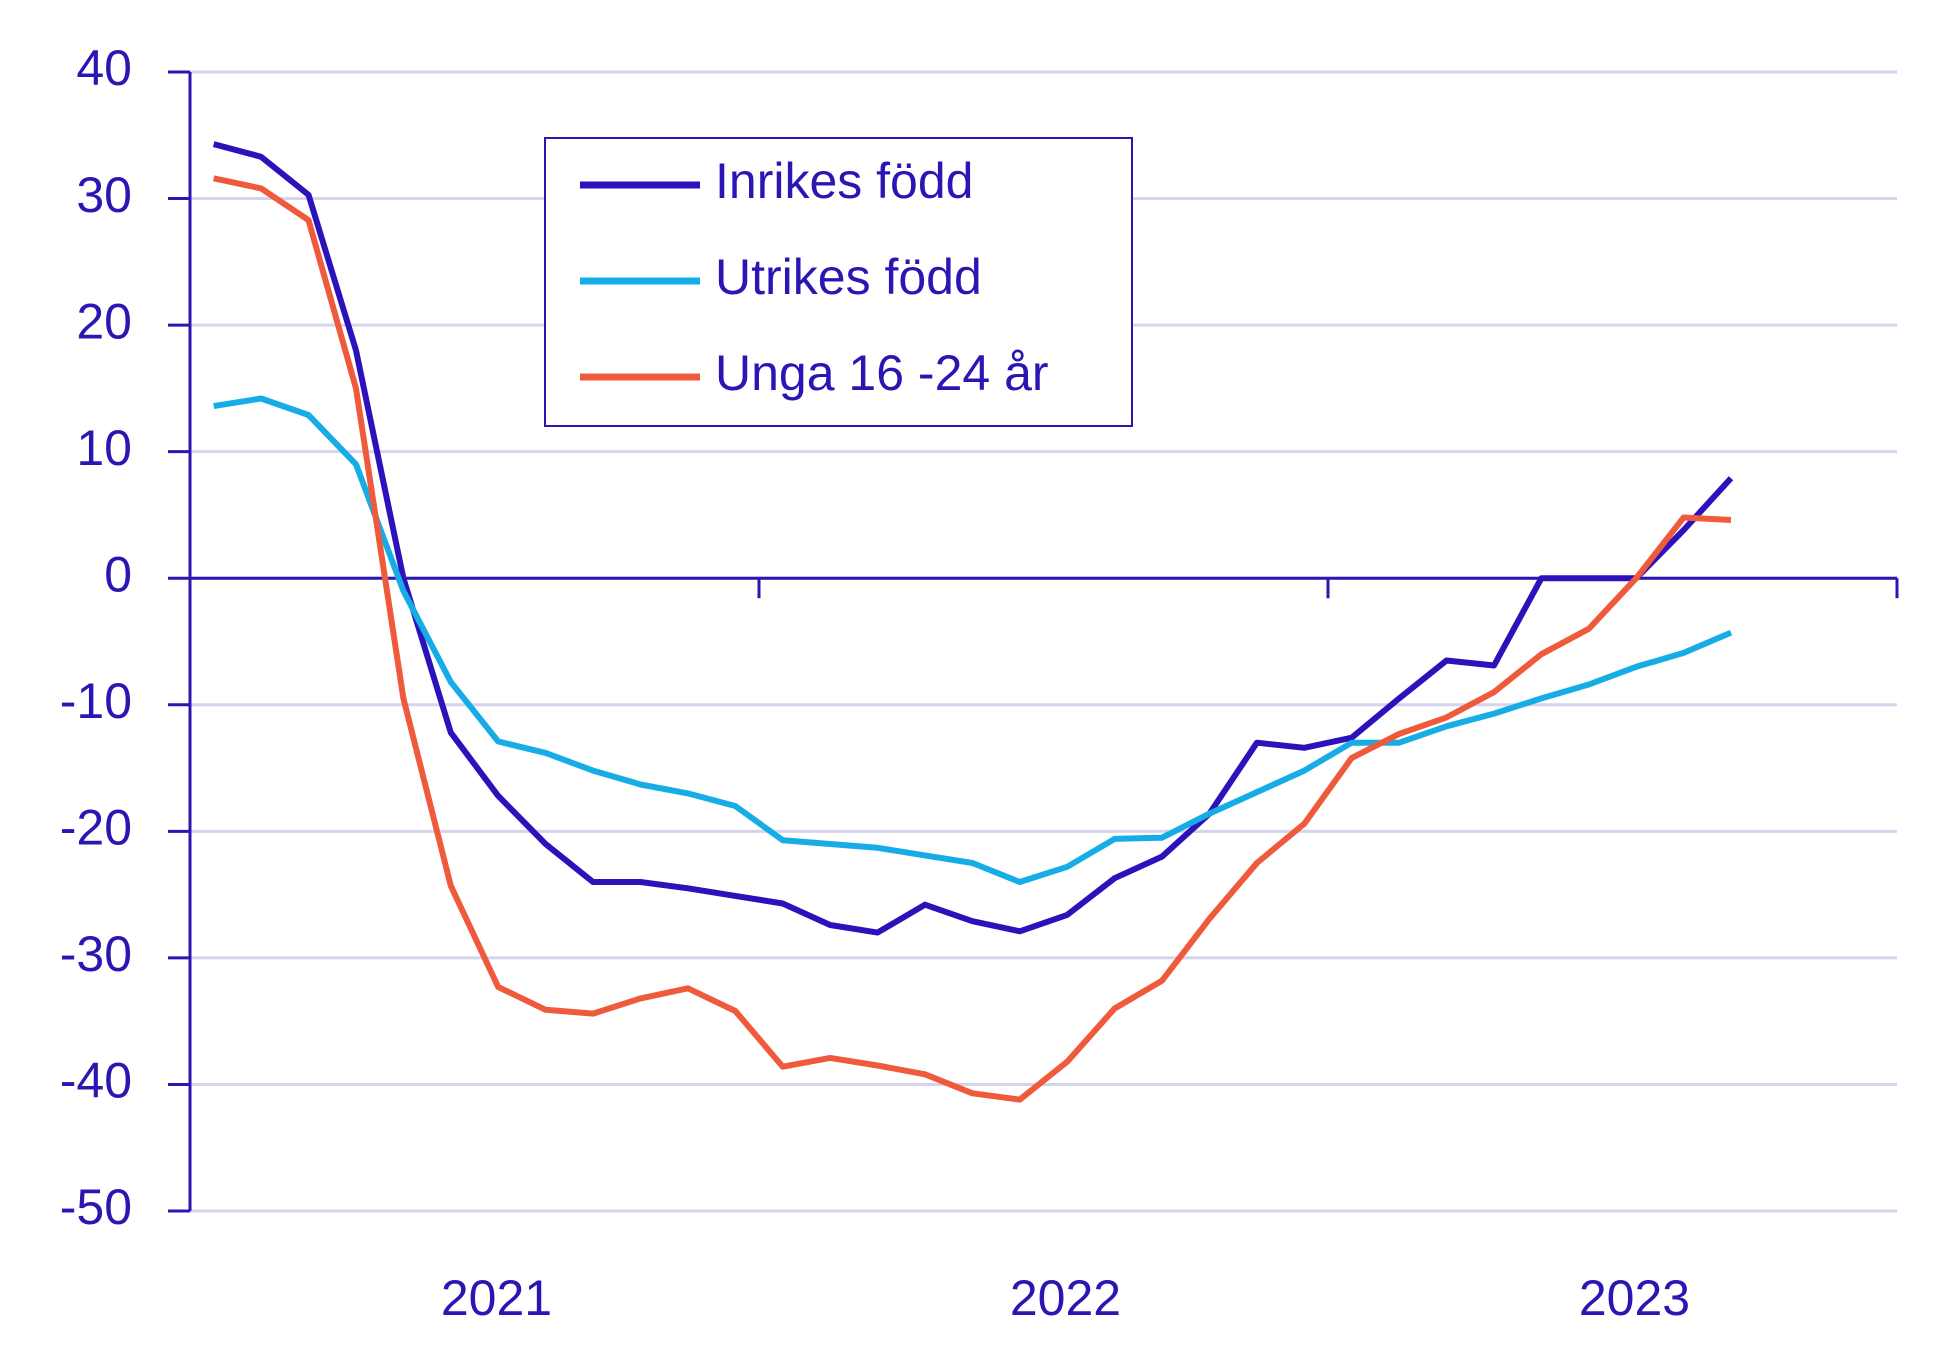  I want to click on legend-label: Unga 16 -24 år, so click(882, 373).